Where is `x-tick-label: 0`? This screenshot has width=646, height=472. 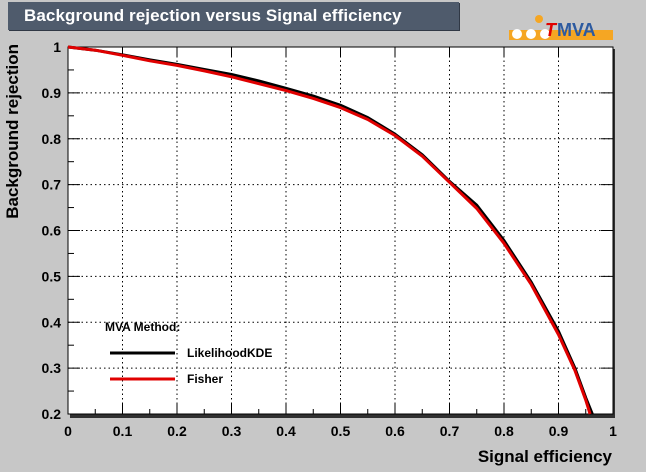 x-tick-label: 0 is located at coordinates (68, 431).